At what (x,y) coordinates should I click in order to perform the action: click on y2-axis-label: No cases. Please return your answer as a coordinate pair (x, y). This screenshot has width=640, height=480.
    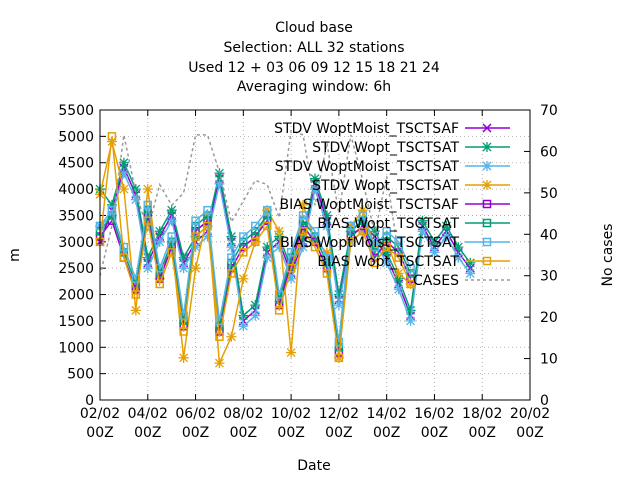
    Looking at the image, I should click on (608, 255).